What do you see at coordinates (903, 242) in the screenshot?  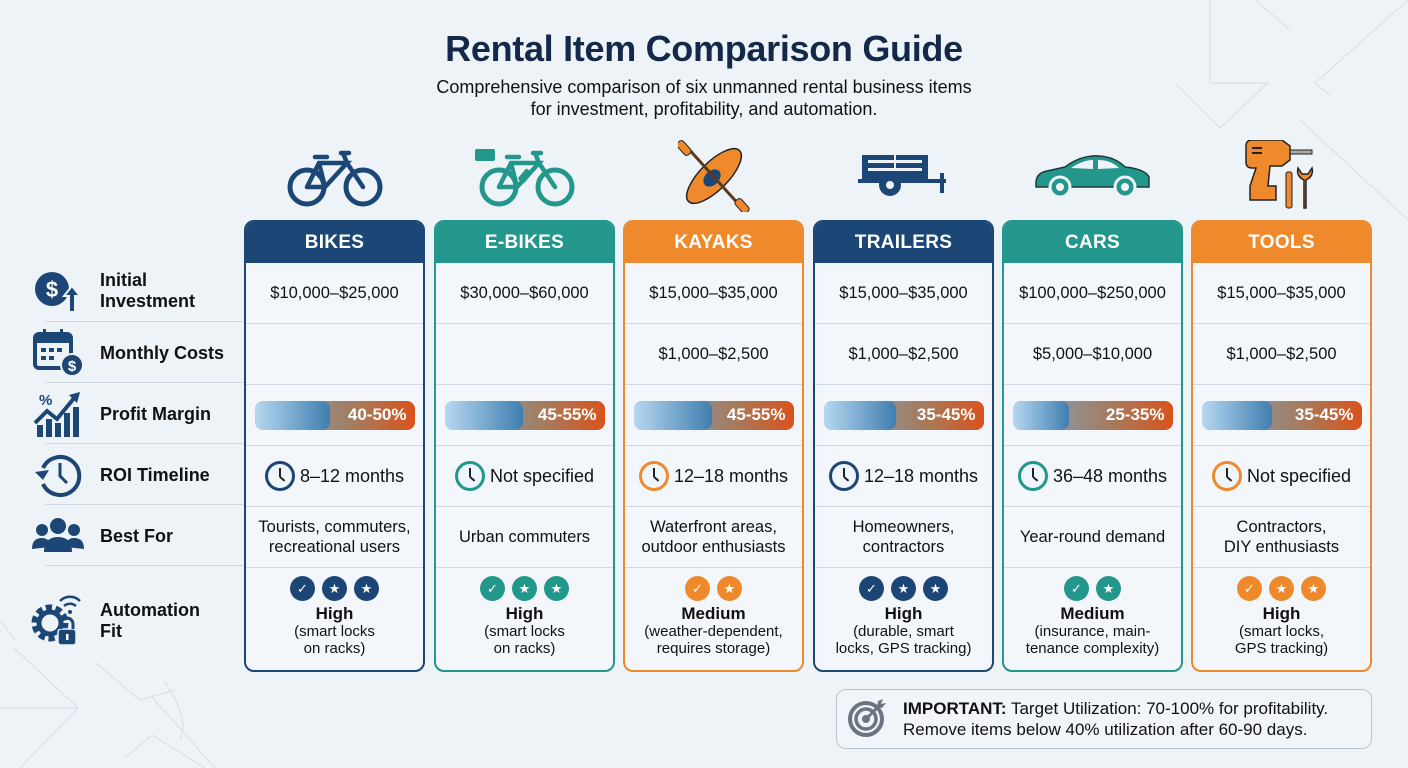 I see `item-header: TRAILERS` at bounding box center [903, 242].